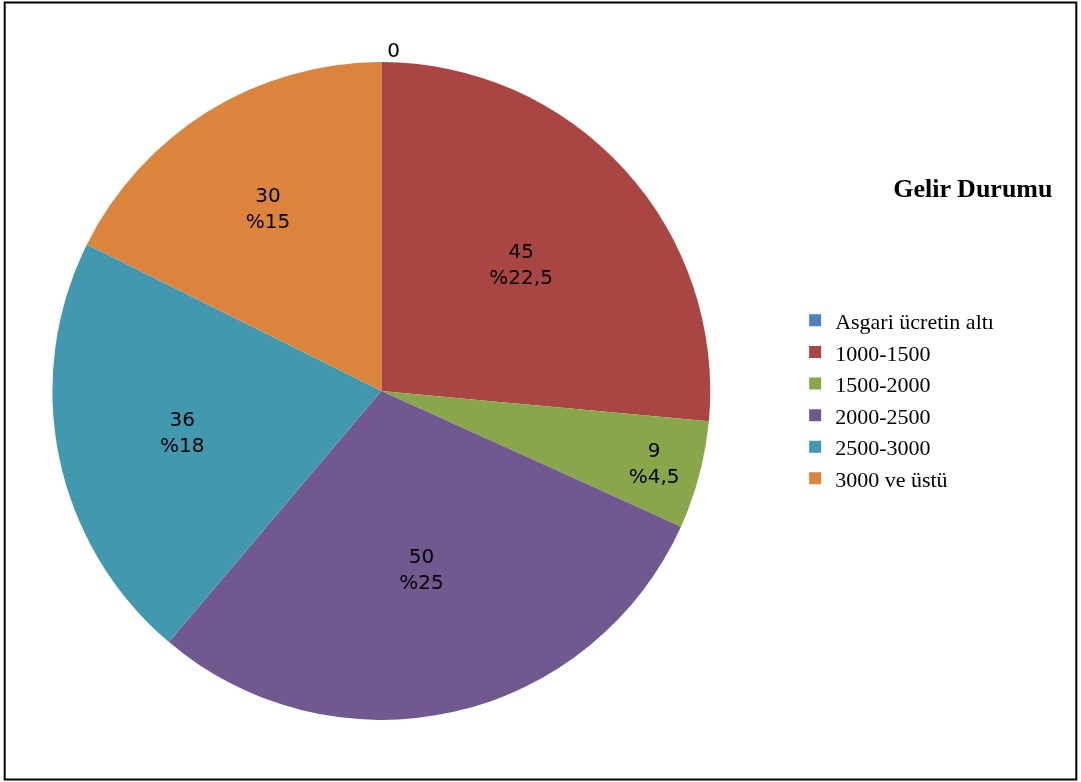 This screenshot has height=782, width=1081. Describe the element at coordinates (654, 463) in the screenshot. I see `data-label: 9 %4,5` at that location.